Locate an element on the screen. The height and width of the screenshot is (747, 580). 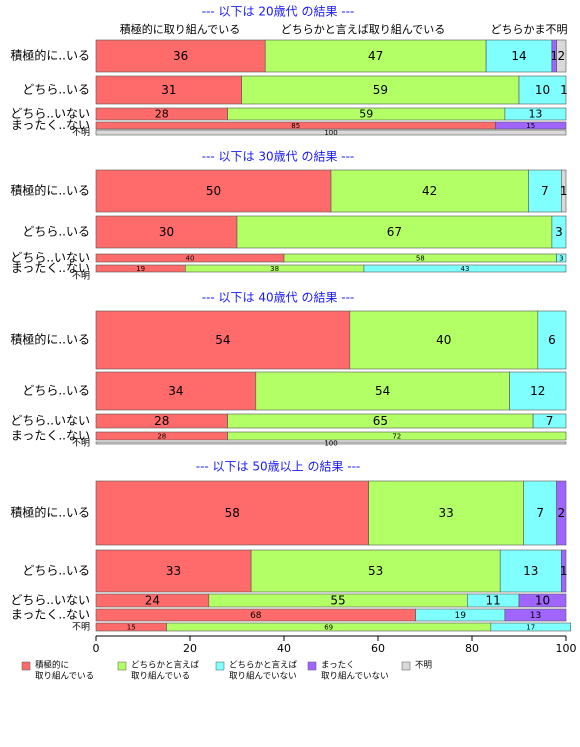
bar-value-label: 65 is located at coordinates (380, 421).